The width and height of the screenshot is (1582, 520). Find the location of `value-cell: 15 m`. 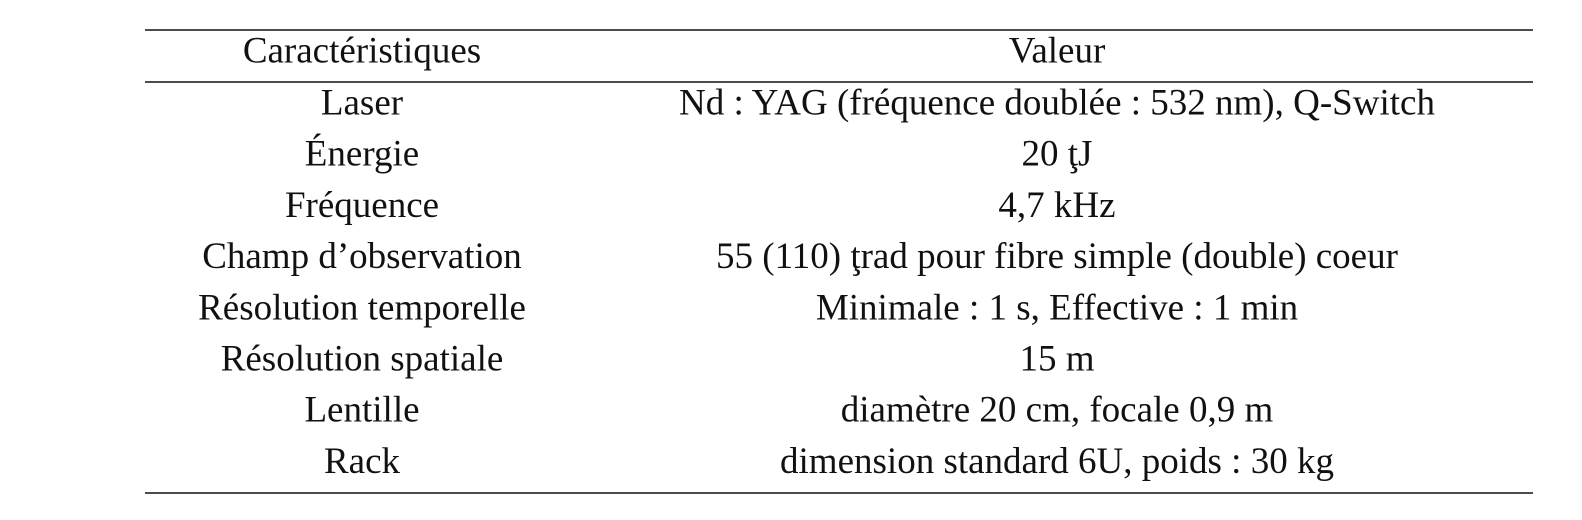

value-cell: 15 m is located at coordinates (1056, 358).